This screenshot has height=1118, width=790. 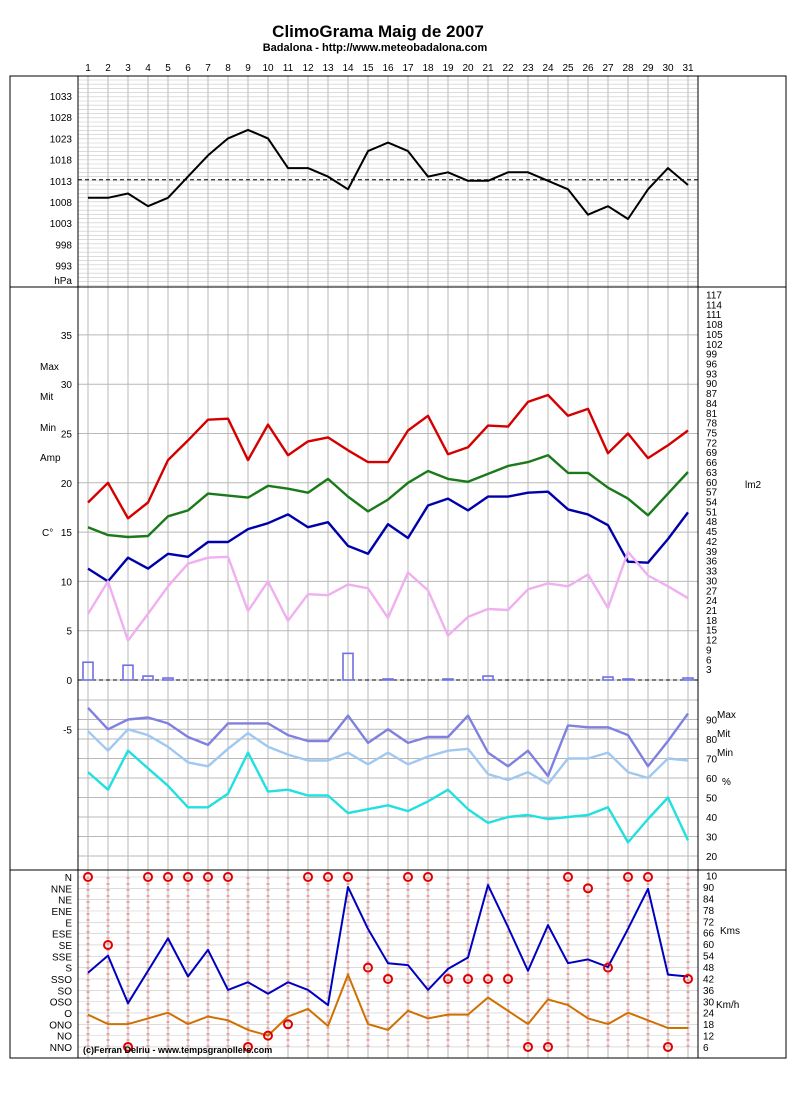 What do you see at coordinates (388, 496) in the screenshot?
I see `tmid-line` at bounding box center [388, 496].